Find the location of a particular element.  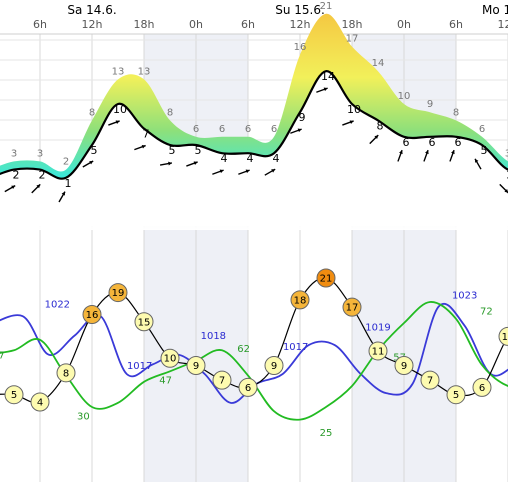

temperature-marker: 11 is located at coordinates (378, 351).